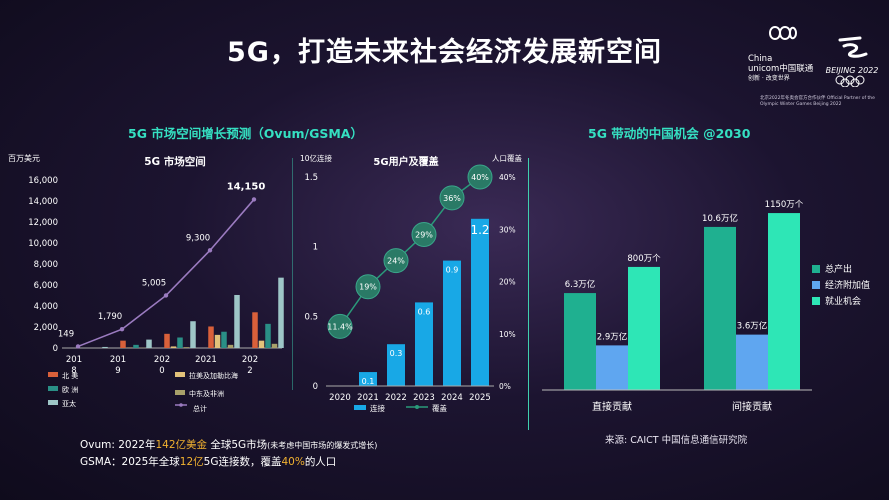 This screenshot has width=889, height=500. What do you see at coordinates (123, 344) in the screenshot?
I see `bar-北美-2019` at bounding box center [123, 344].